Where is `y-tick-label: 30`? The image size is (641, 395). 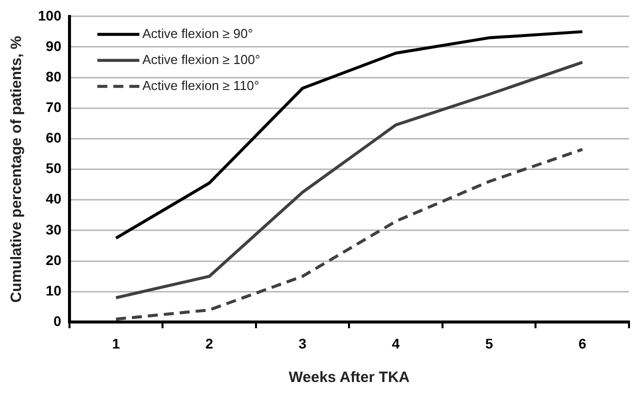
y-tick-label: 30 is located at coordinates (54, 229).